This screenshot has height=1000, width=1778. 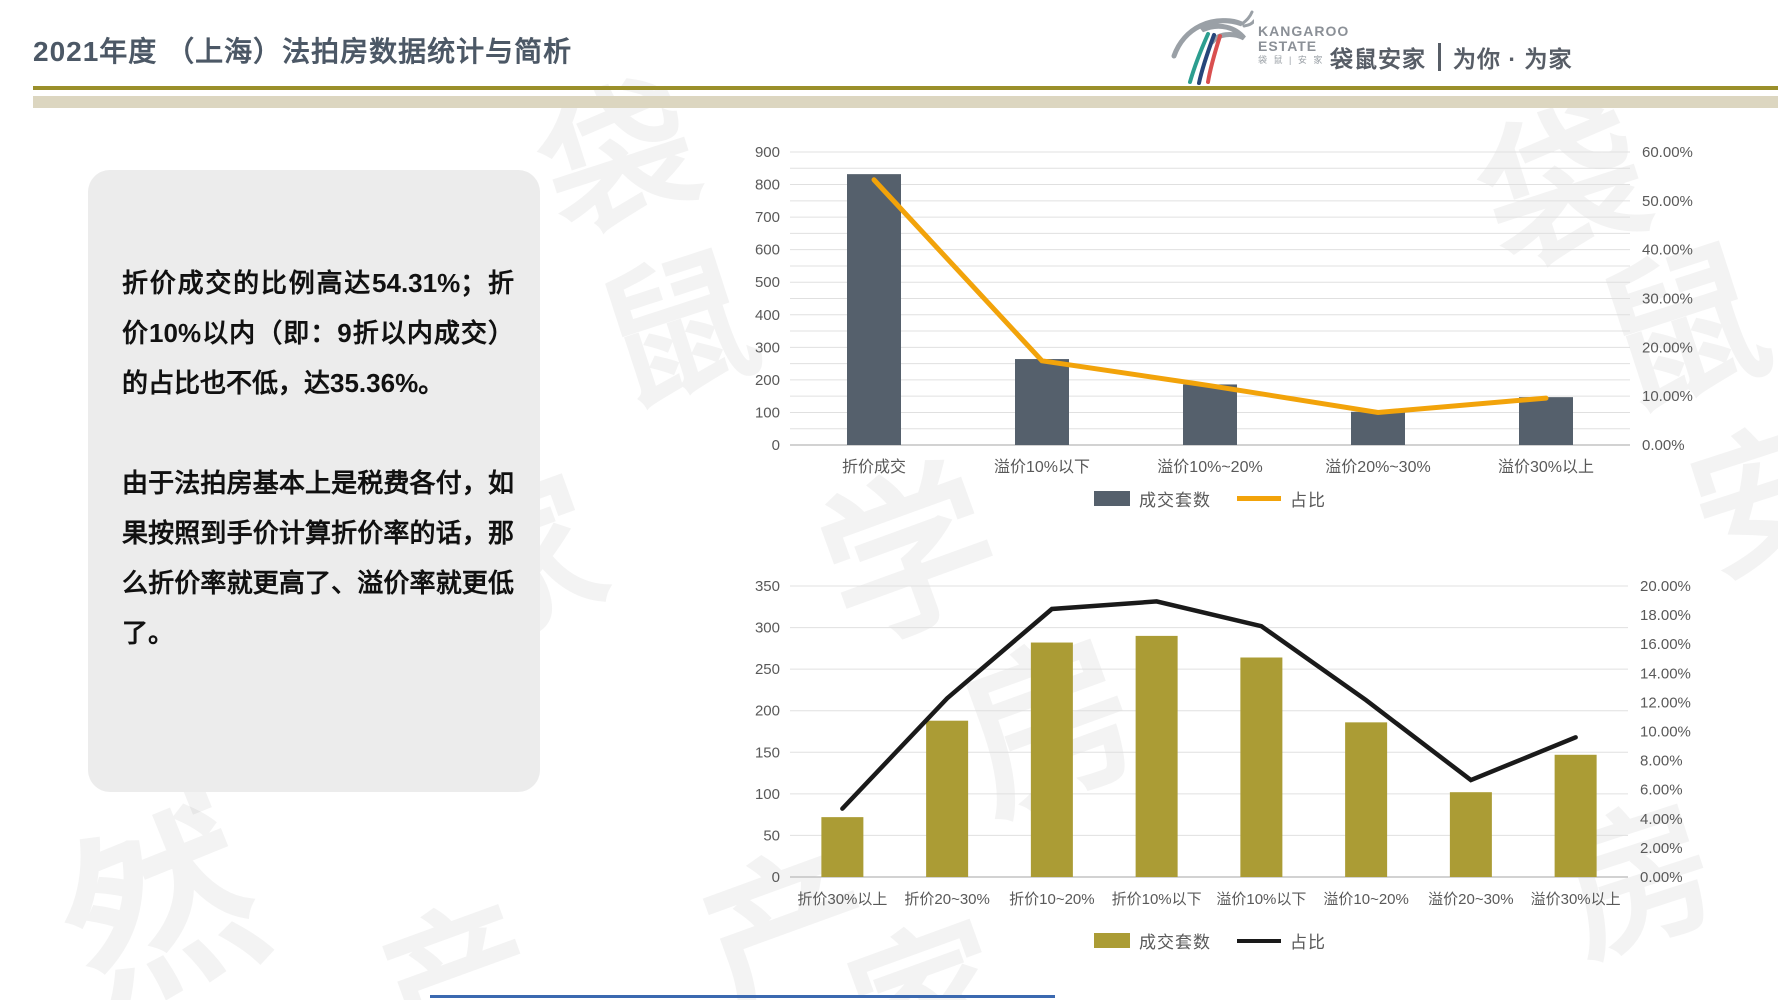 I want to click on logo-en-line1: KANGAROO, so click(x=1304, y=31).